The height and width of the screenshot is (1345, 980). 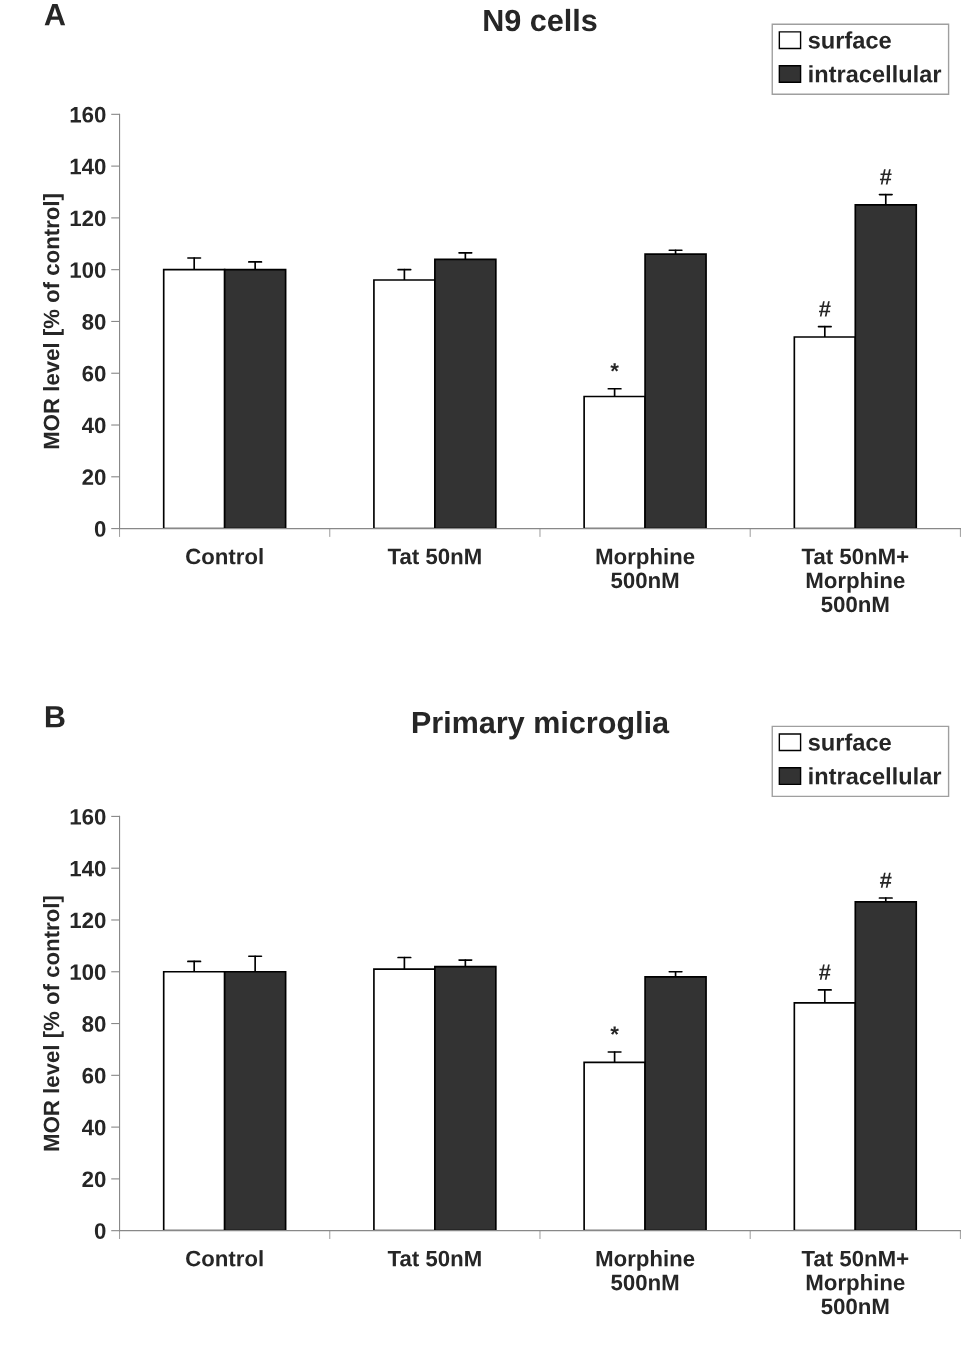 What do you see at coordinates (55, 15) in the screenshot?
I see `text: A` at bounding box center [55, 15].